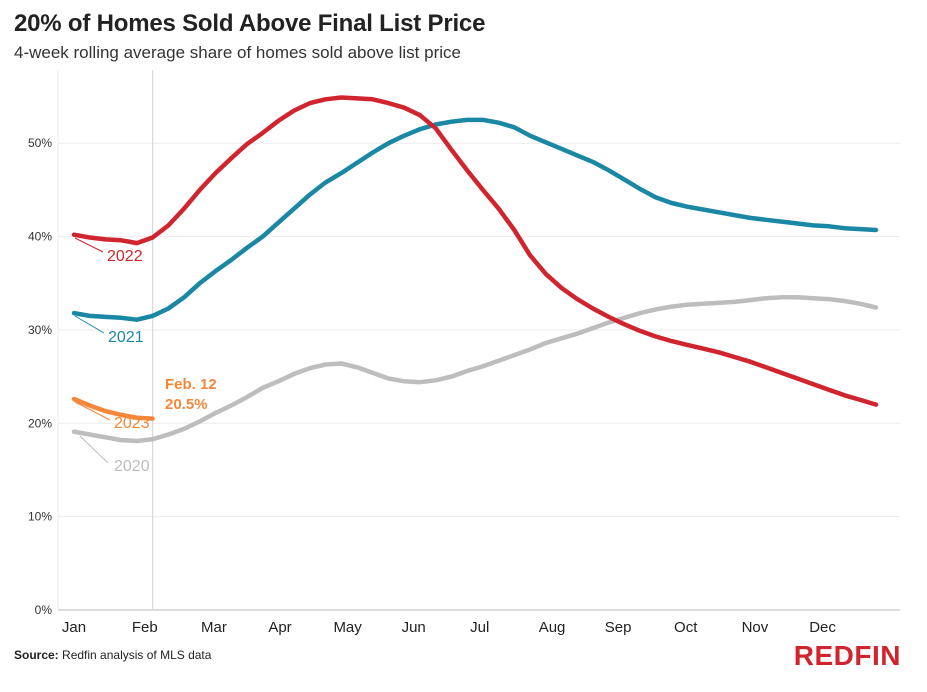 Image resolution: width=927 pixels, height=692 pixels. I want to click on chart-title: 20% of Homes Sold Above Final List Price, so click(250, 23).